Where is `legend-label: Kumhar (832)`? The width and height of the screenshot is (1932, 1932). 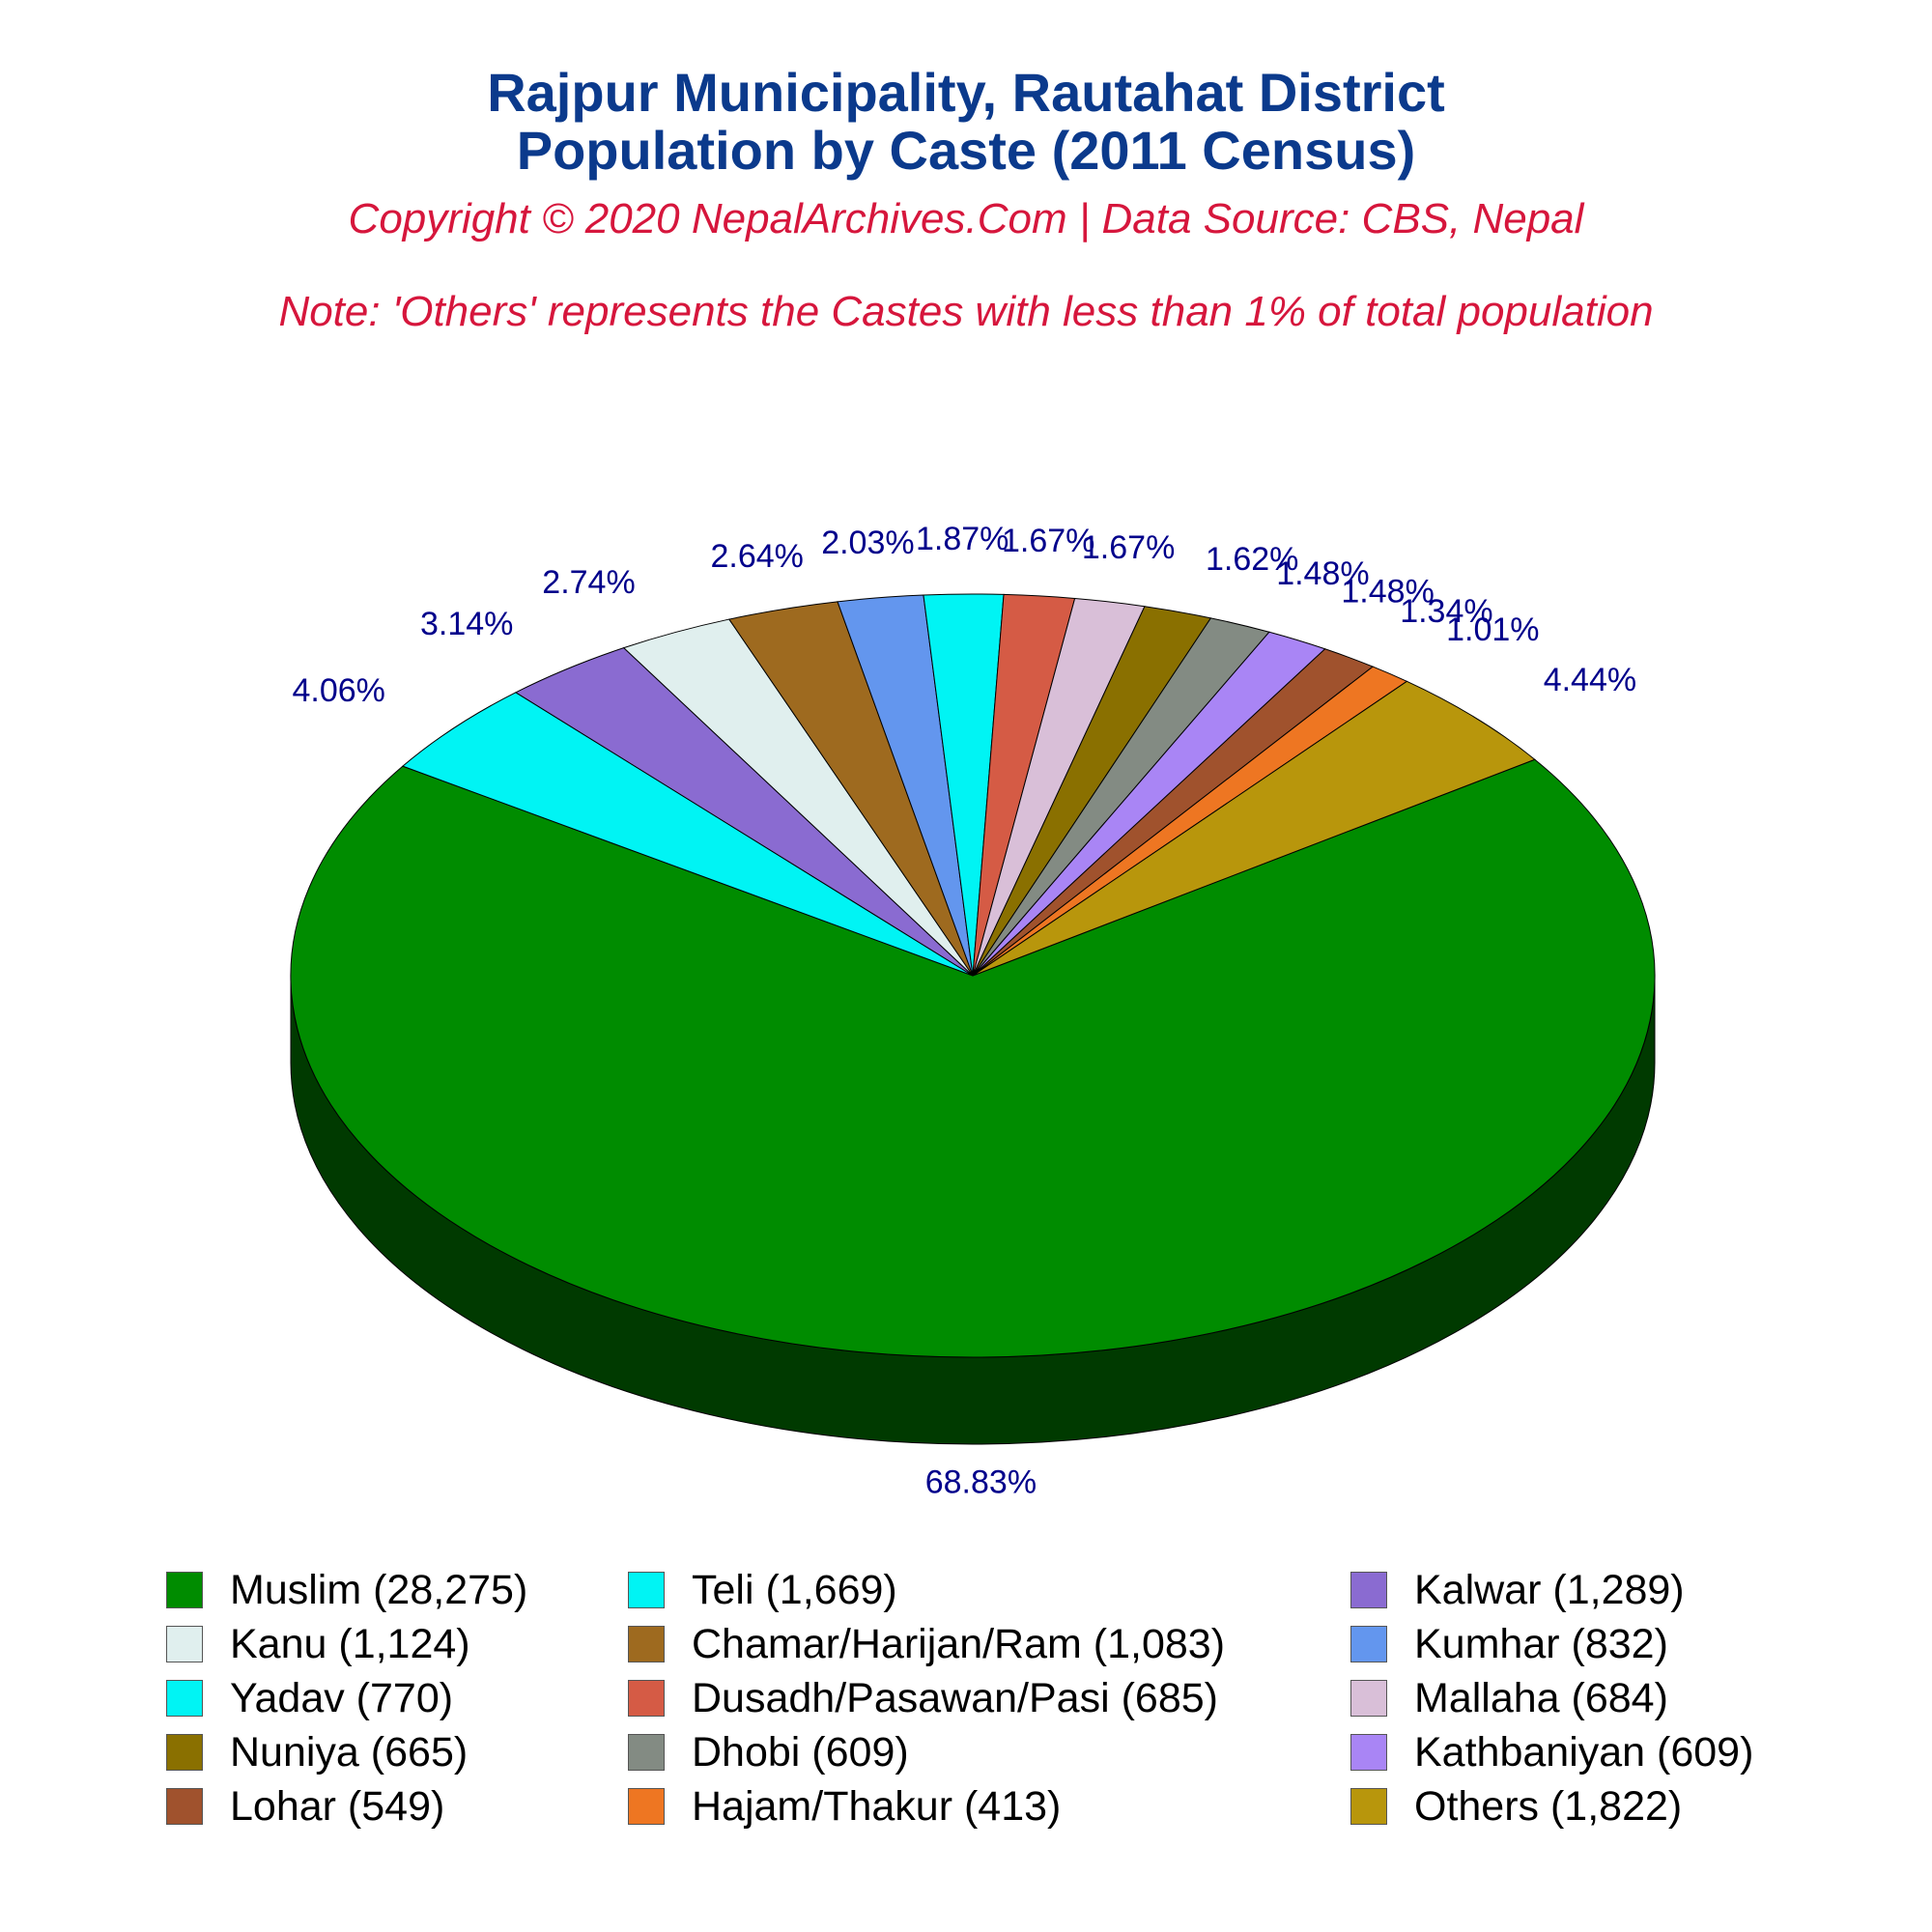
legend-label: Kumhar (832) is located at coordinates (1541, 1643).